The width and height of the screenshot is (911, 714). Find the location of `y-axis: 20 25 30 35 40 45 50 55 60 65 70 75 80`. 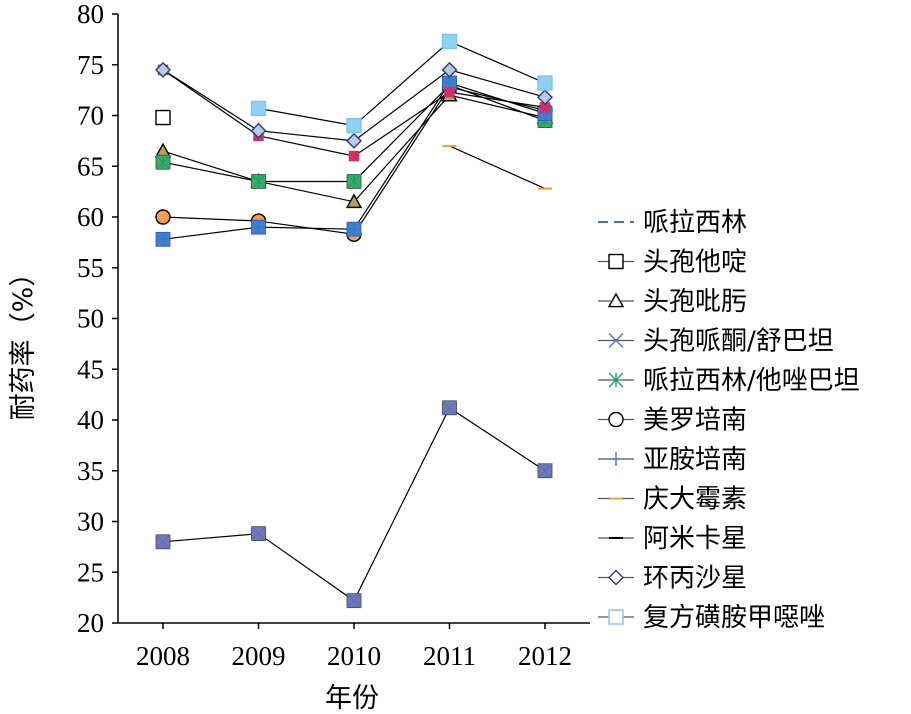

y-axis: 20 25 30 35 40 45 50 55 60 65 70 75 80 is located at coordinates (98, 319).